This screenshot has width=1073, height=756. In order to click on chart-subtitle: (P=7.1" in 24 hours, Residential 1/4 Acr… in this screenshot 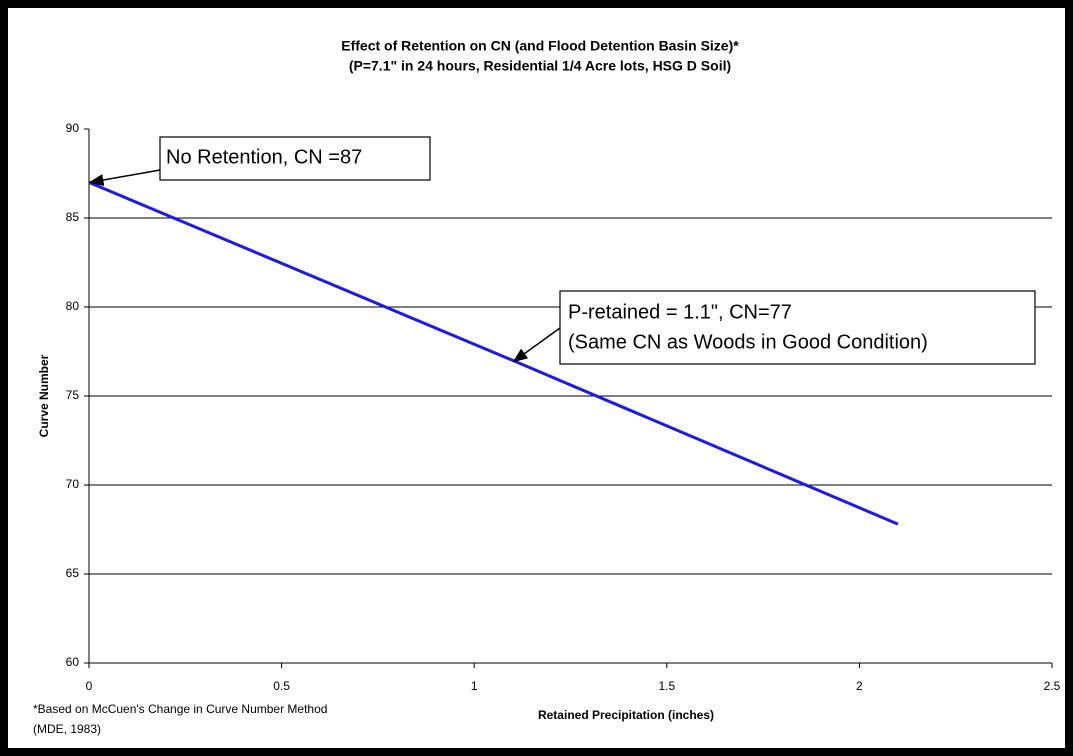, I will do `click(540, 66)`.